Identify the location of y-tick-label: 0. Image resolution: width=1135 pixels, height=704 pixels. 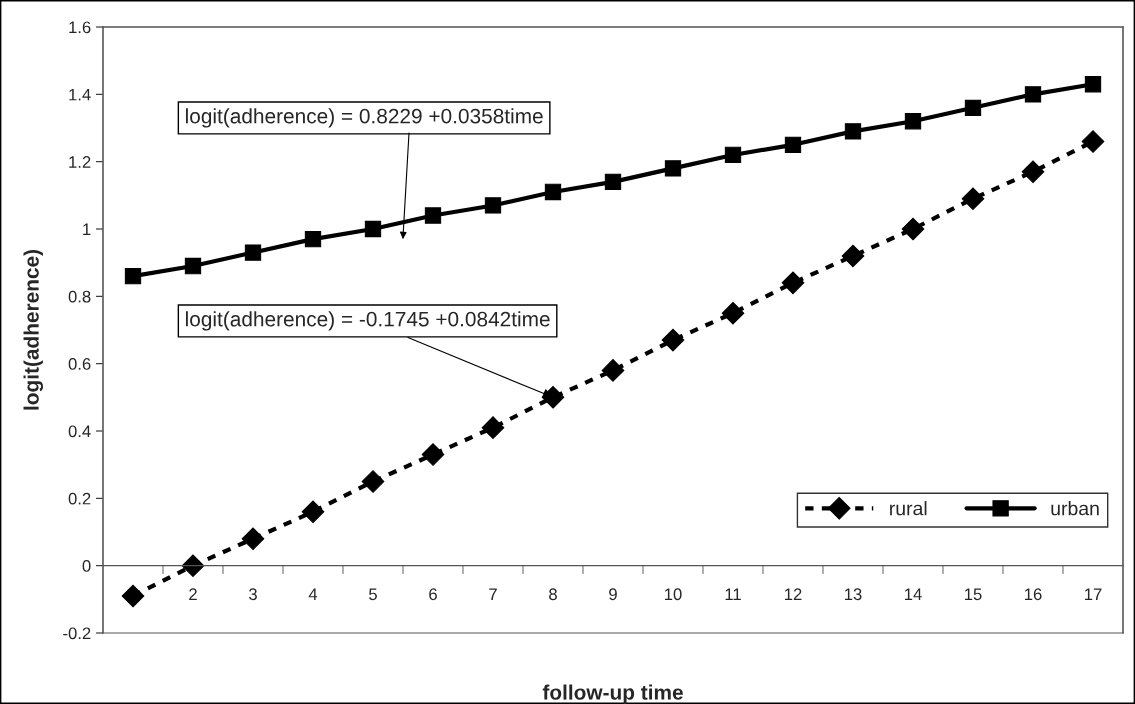
(86, 566).